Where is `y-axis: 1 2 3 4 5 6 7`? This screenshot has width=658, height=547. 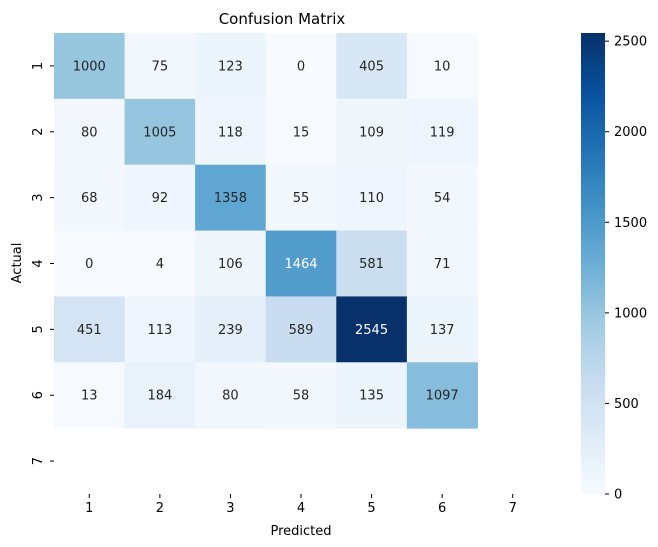
y-axis: 1 2 3 4 5 6 7 is located at coordinates (42, 263).